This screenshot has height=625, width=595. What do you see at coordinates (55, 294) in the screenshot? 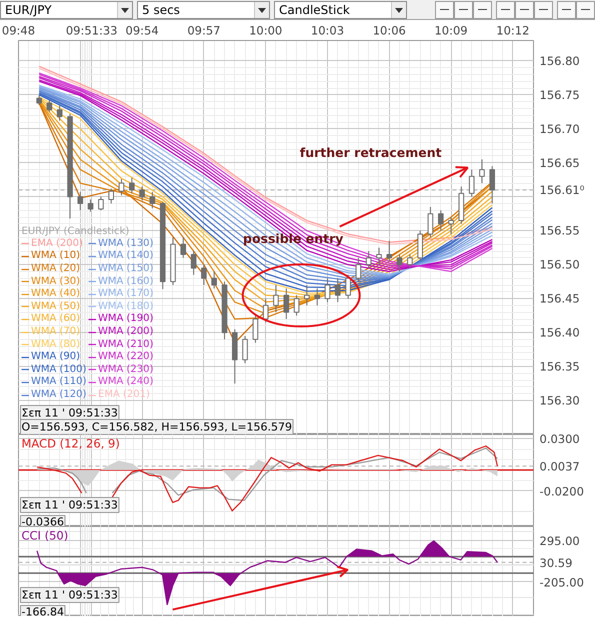
I see `legend-label: WMA (40)` at bounding box center [55, 294].